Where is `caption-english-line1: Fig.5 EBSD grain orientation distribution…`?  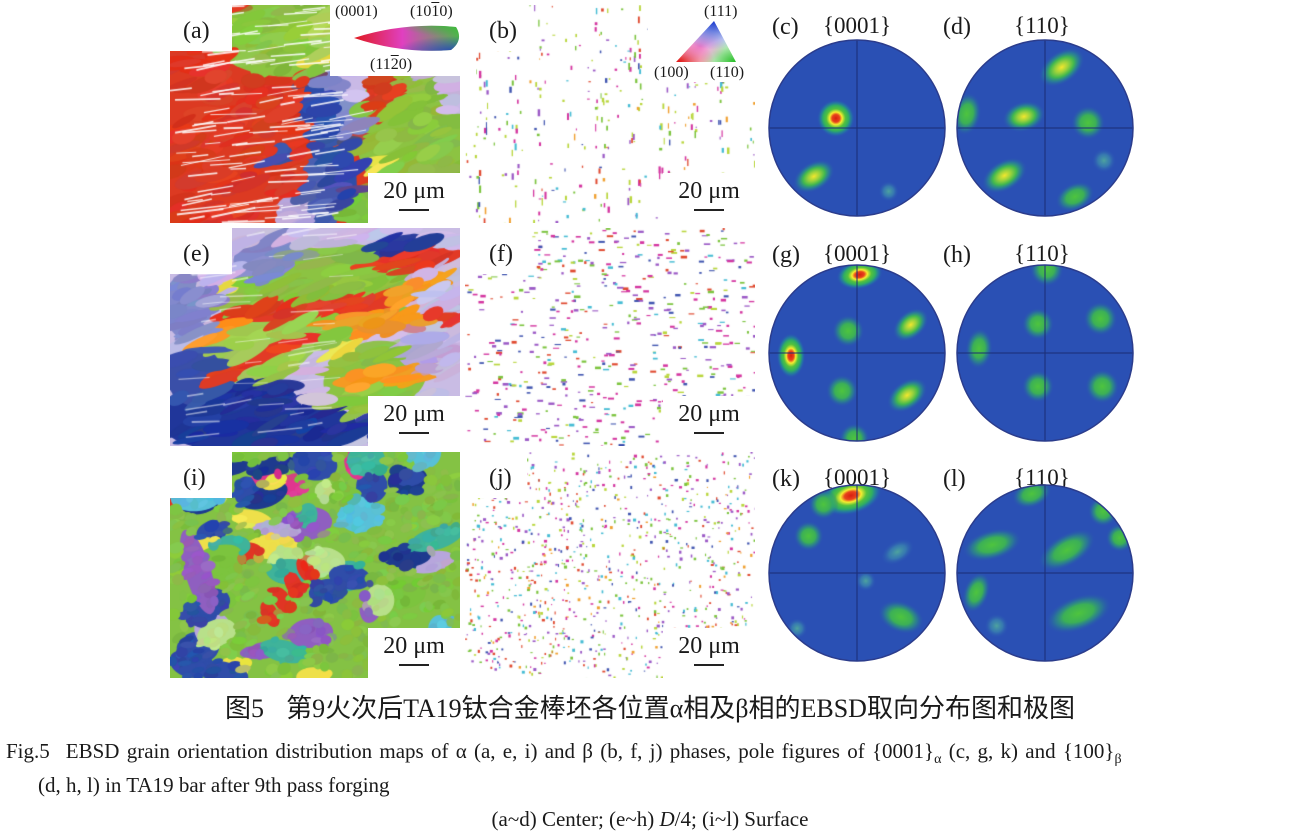 caption-english-line1: Fig.5 EBSD grain orientation distribution… is located at coordinates (651, 753).